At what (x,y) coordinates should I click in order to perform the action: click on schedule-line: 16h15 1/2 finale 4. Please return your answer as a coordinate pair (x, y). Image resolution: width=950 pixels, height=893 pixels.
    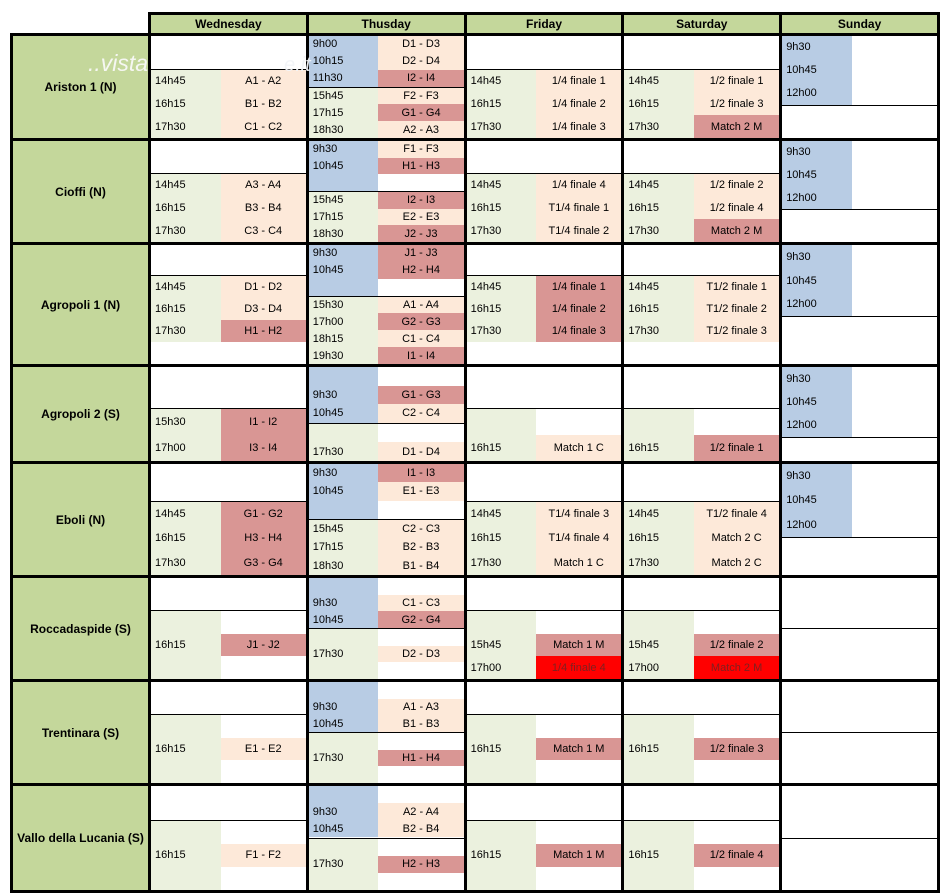
    Looking at the image, I should click on (702, 208).